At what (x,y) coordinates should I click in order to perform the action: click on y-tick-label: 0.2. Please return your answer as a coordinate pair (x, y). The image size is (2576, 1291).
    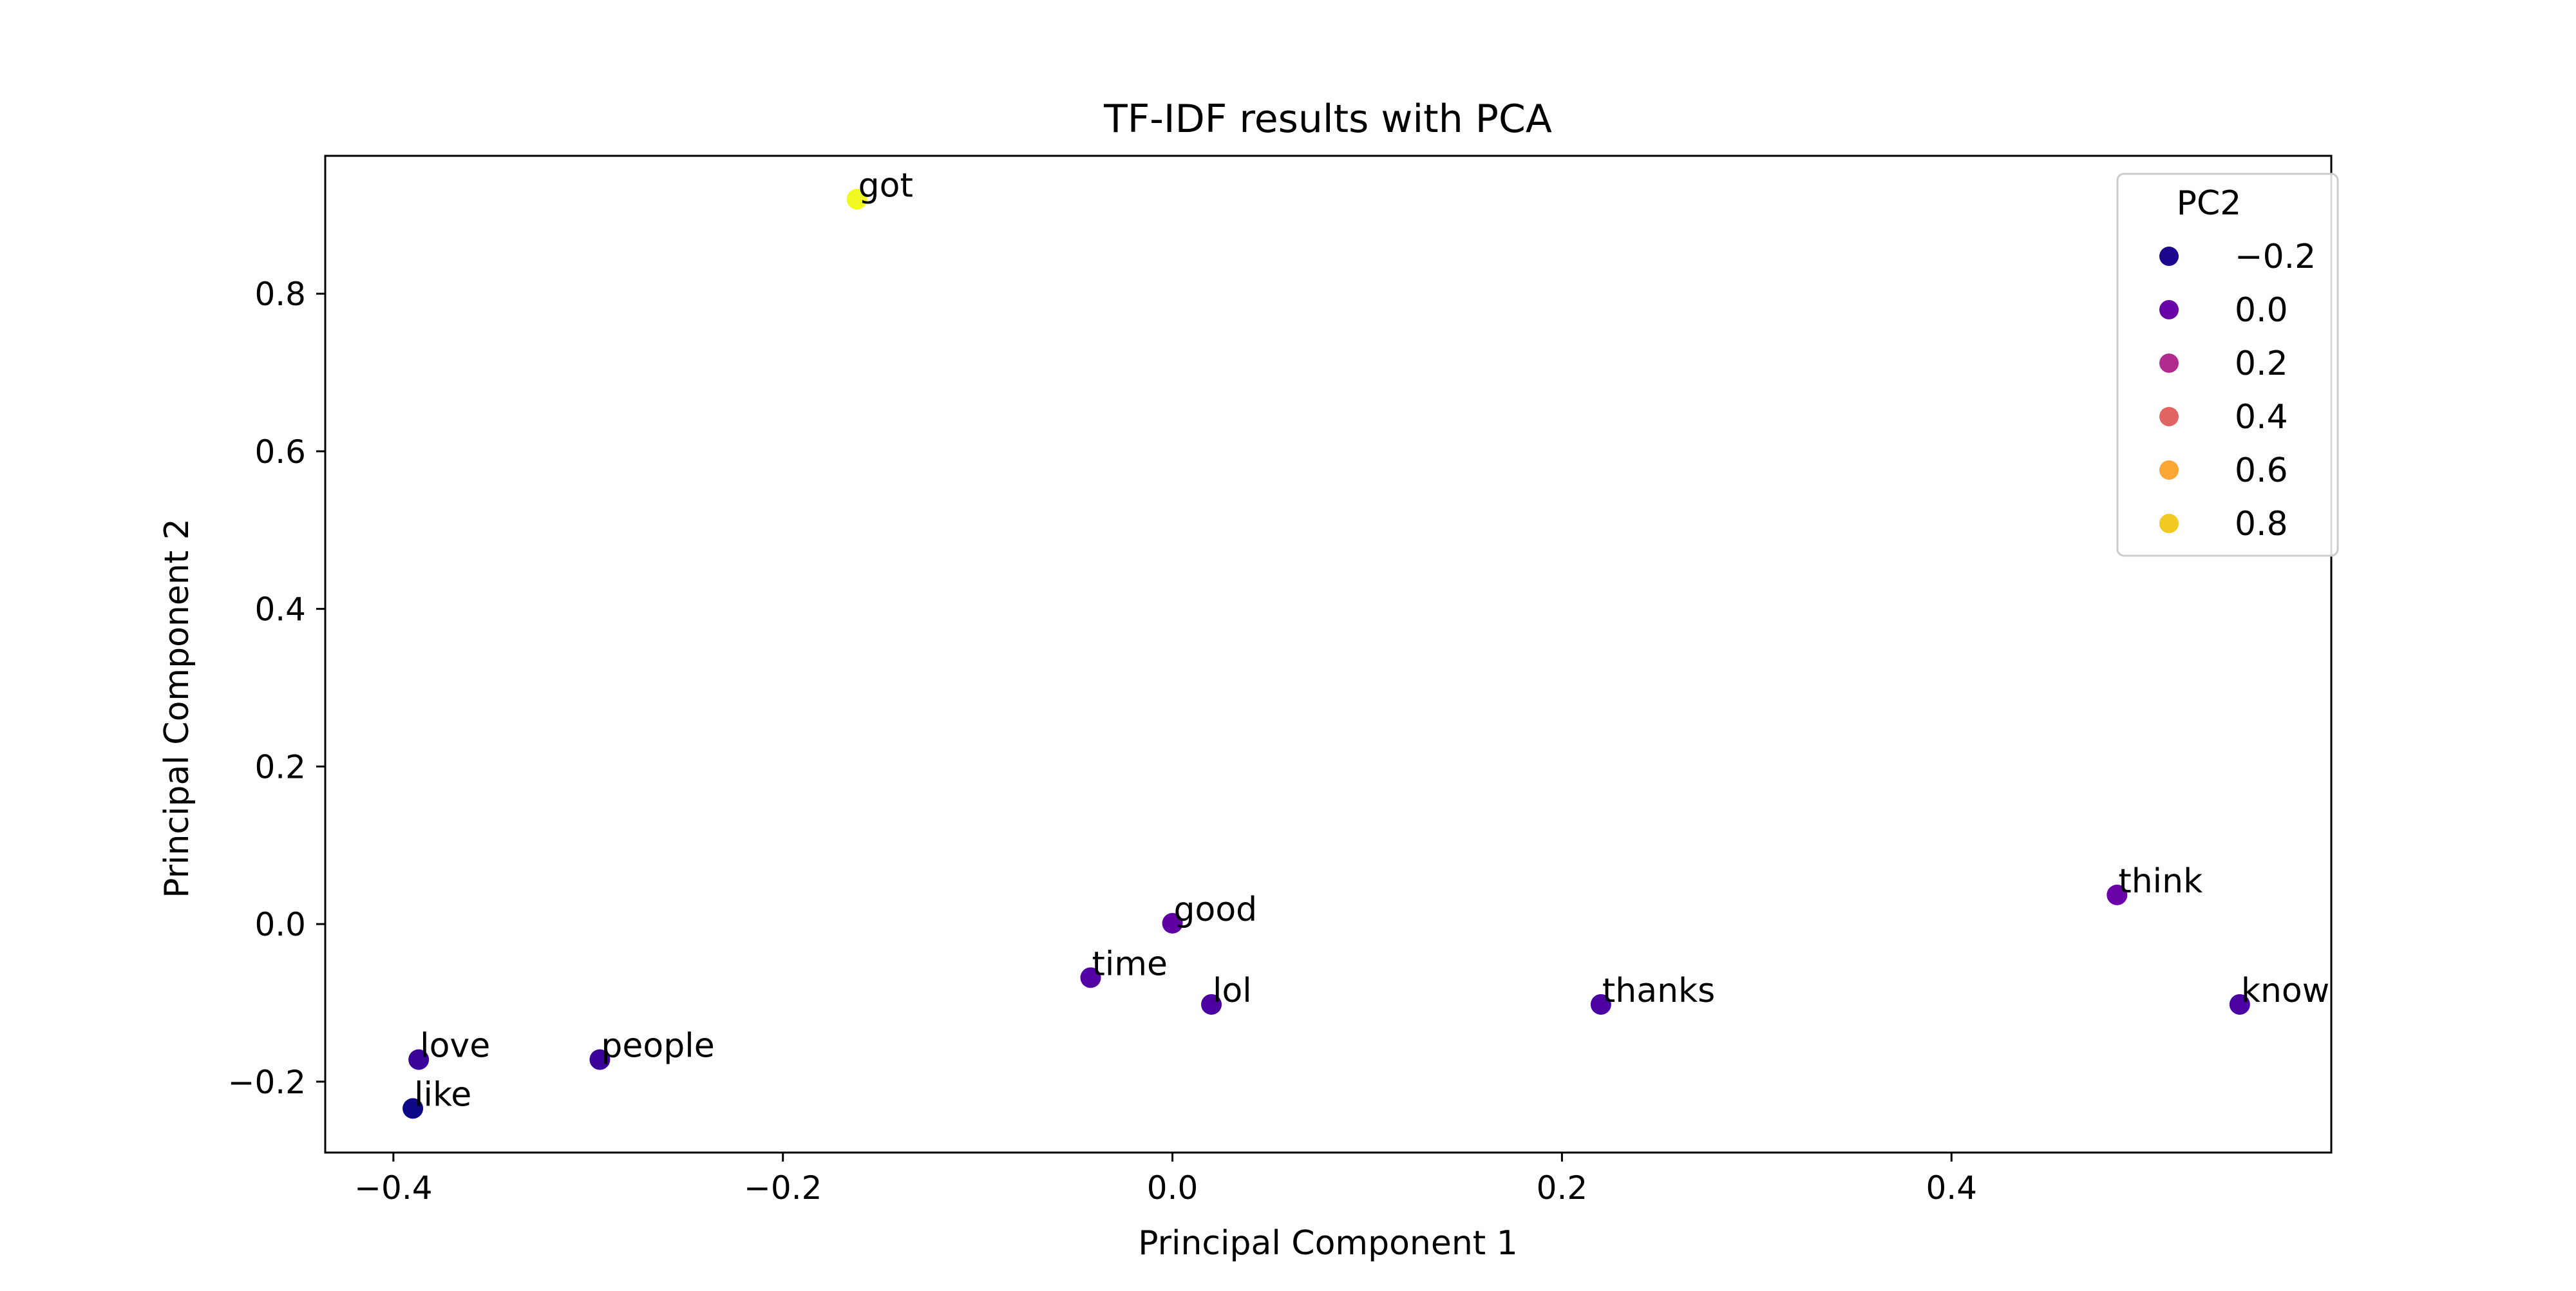
    Looking at the image, I should click on (280, 767).